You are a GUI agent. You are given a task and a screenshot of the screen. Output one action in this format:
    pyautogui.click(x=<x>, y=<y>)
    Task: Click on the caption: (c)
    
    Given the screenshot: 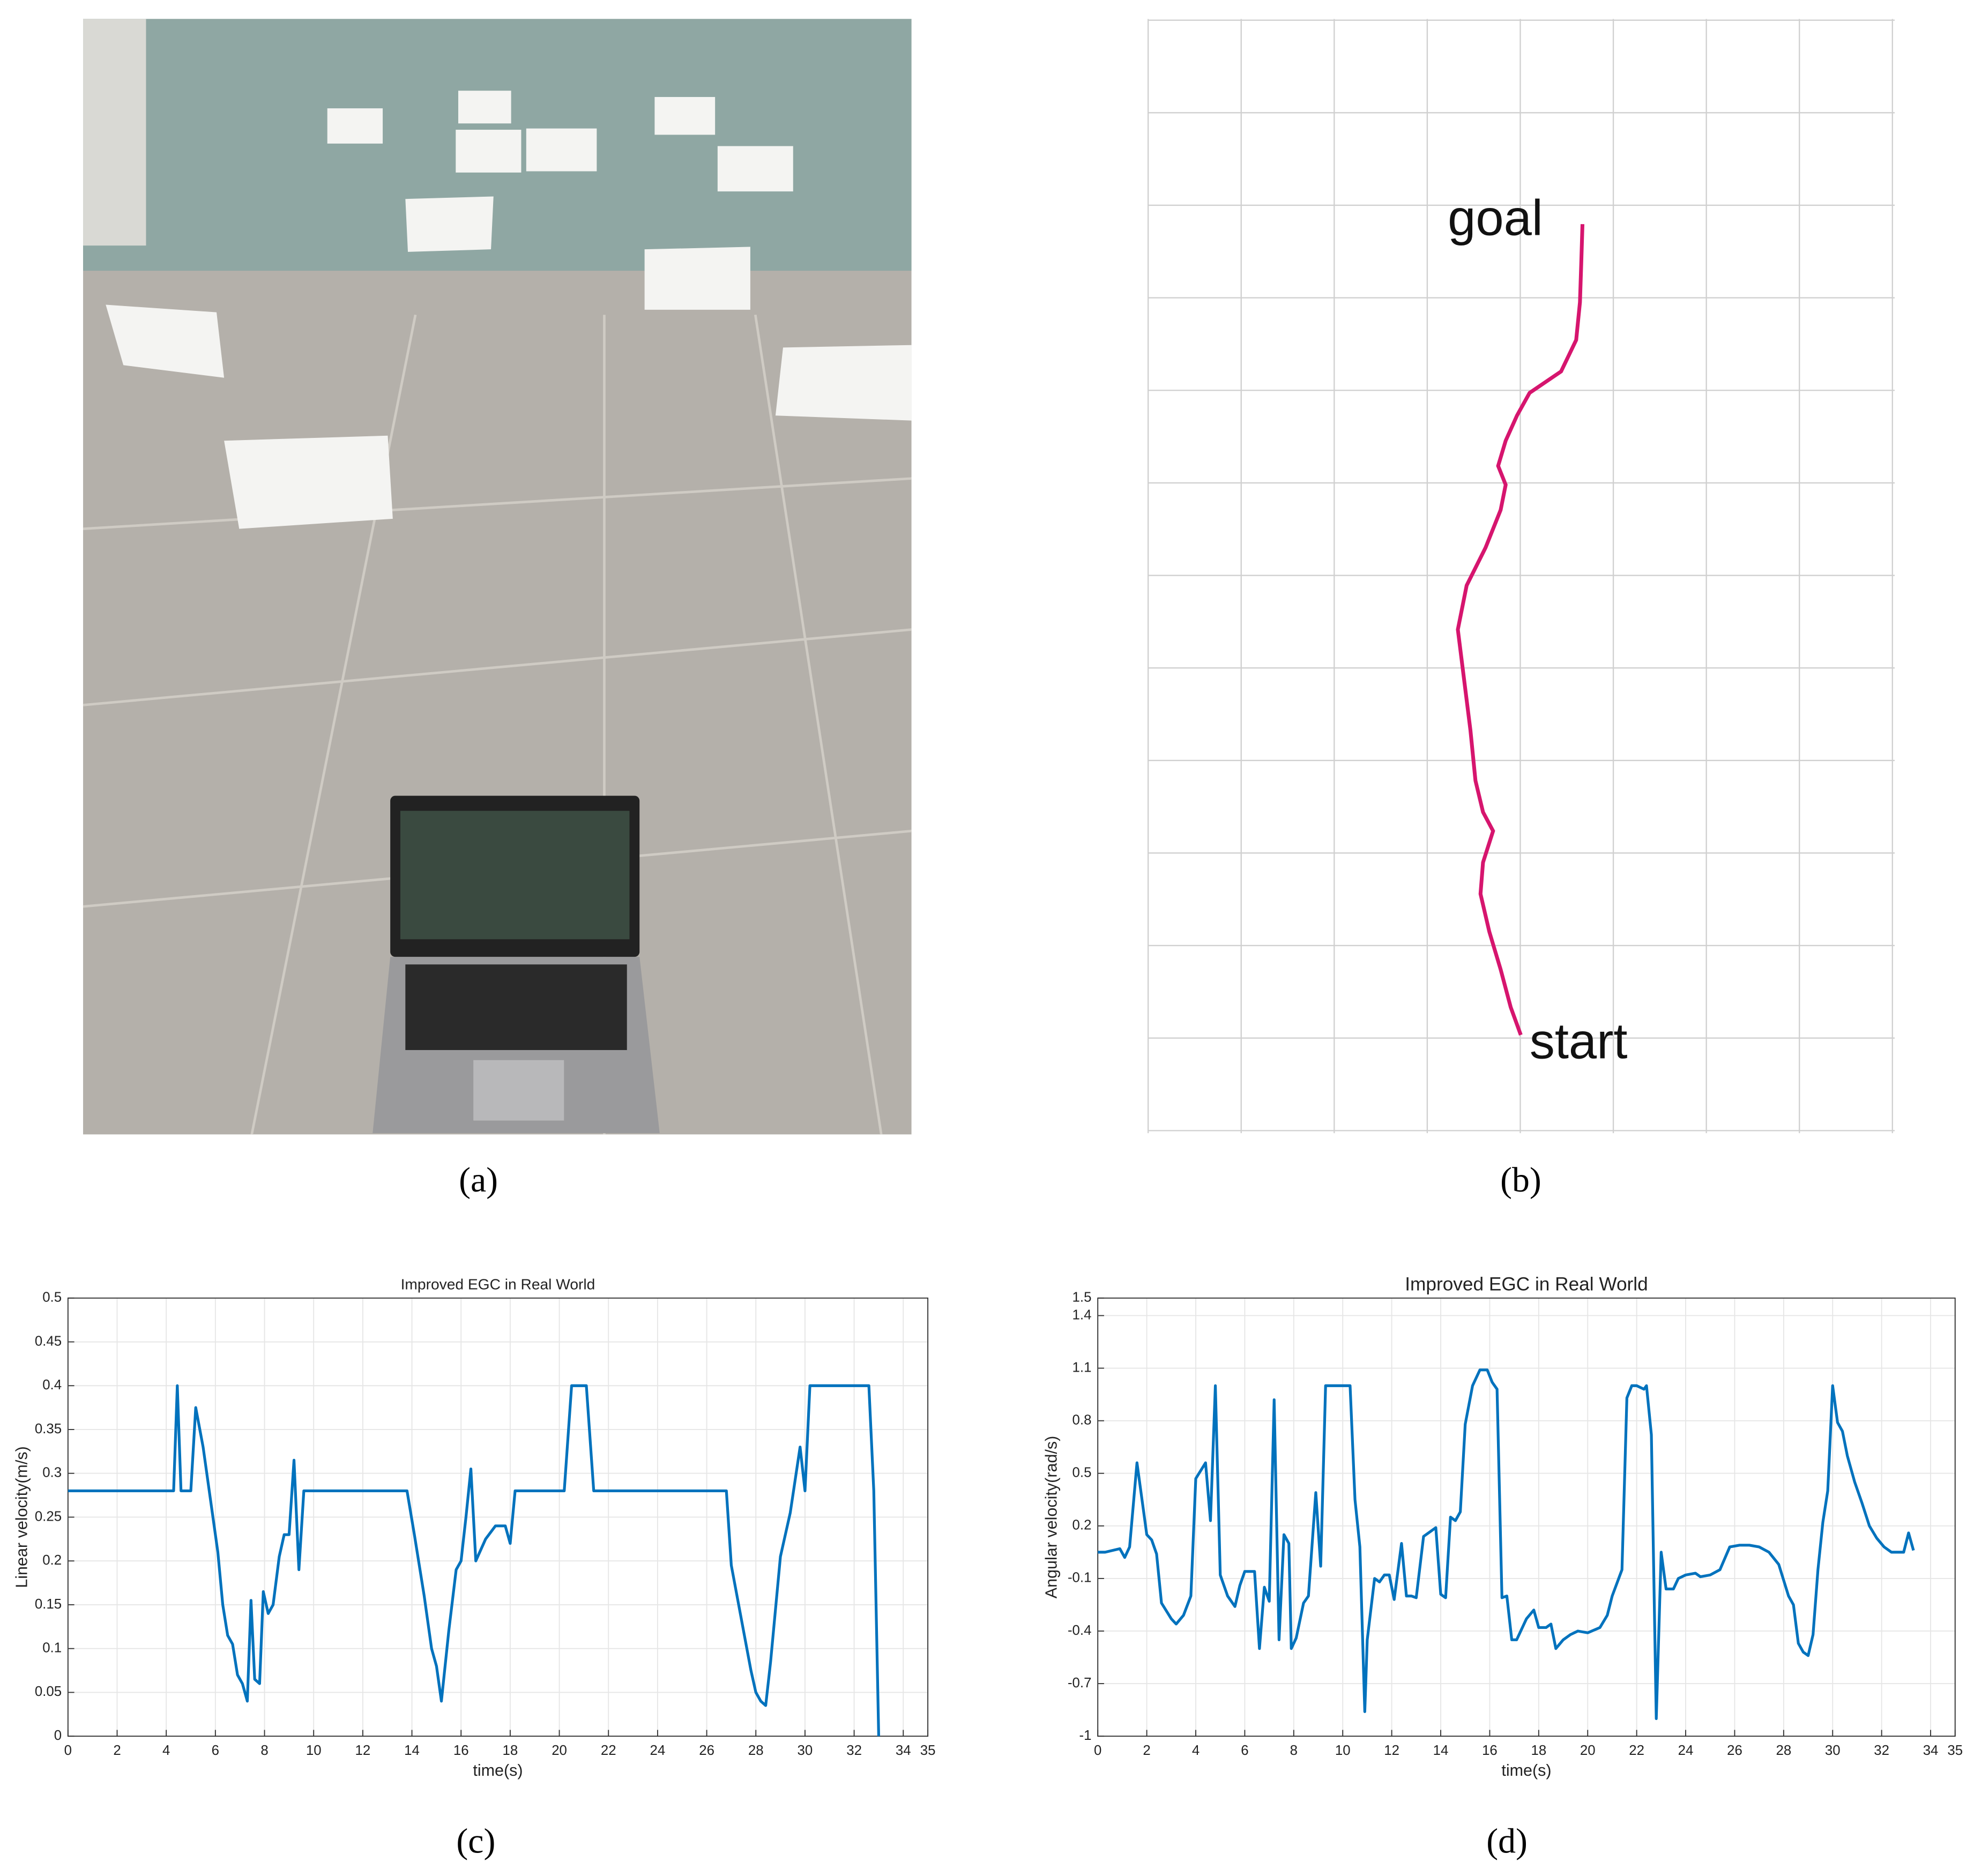 What is the action you would take?
    pyautogui.click(x=476, y=1840)
    